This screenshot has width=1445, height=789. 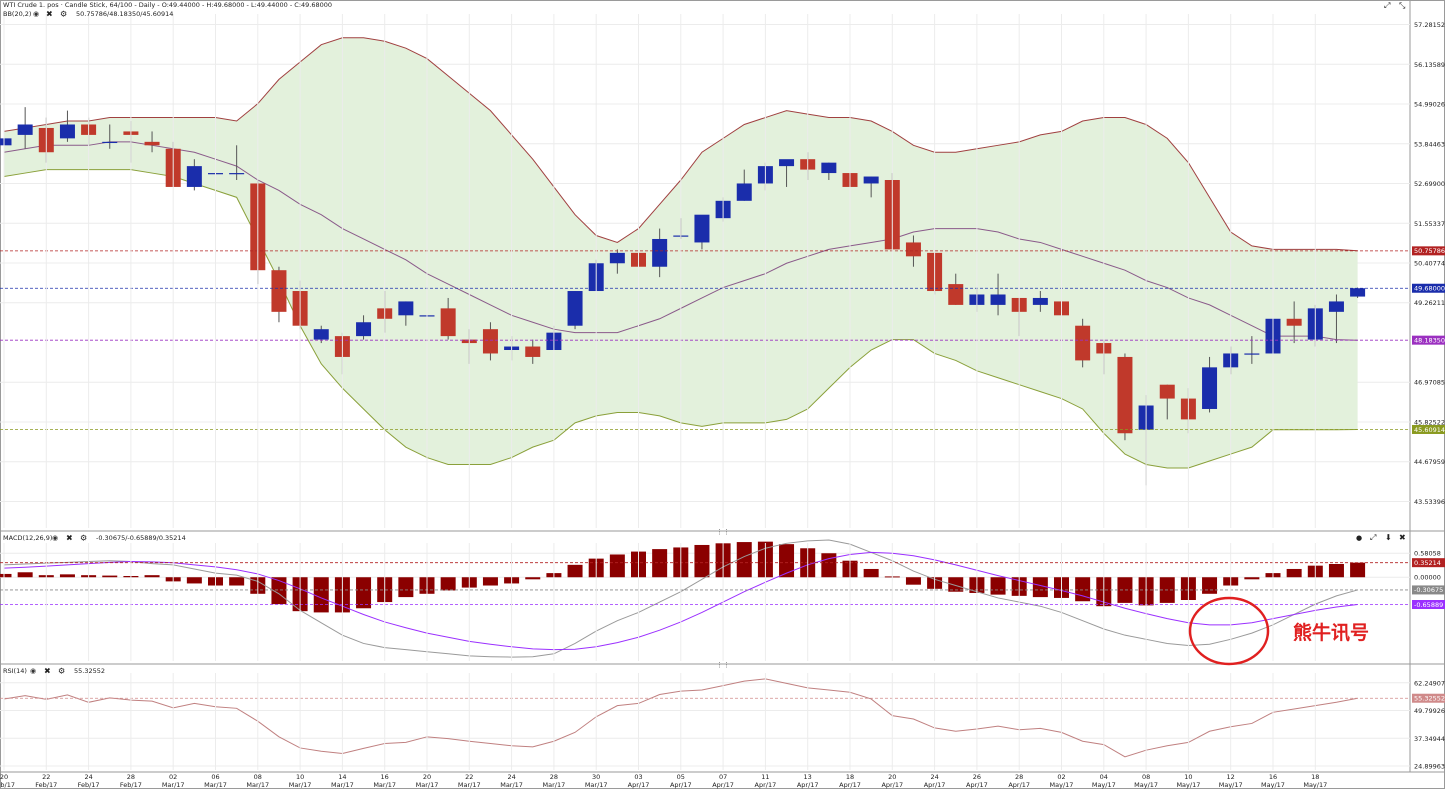 What do you see at coordinates (1104, 777) in the screenshot?
I see `date-tick-day: 04` at bounding box center [1104, 777].